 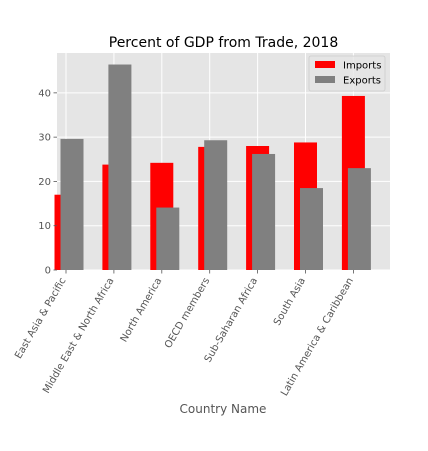 I want to click on legend-label-imports: Imports, so click(x=362, y=66).